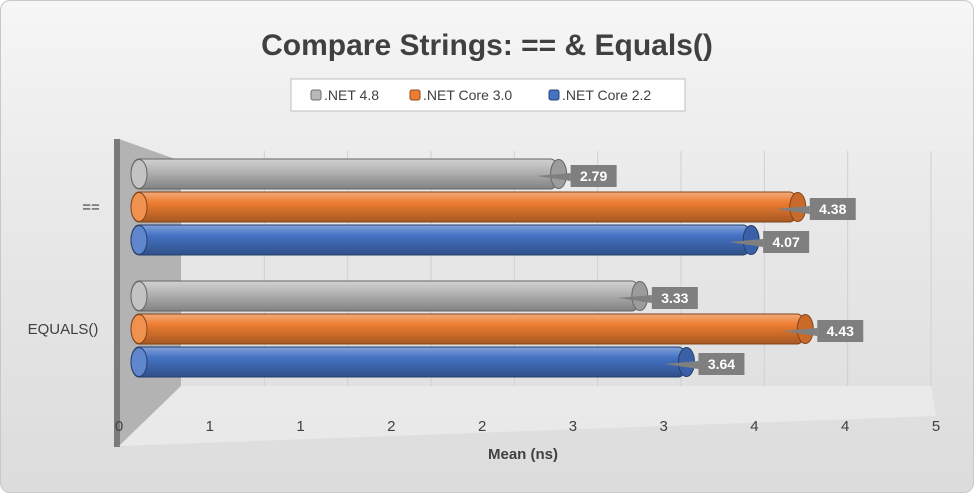  Describe the element at coordinates (606, 95) in the screenshot. I see `legend-label: .NET Core 2.2` at that location.